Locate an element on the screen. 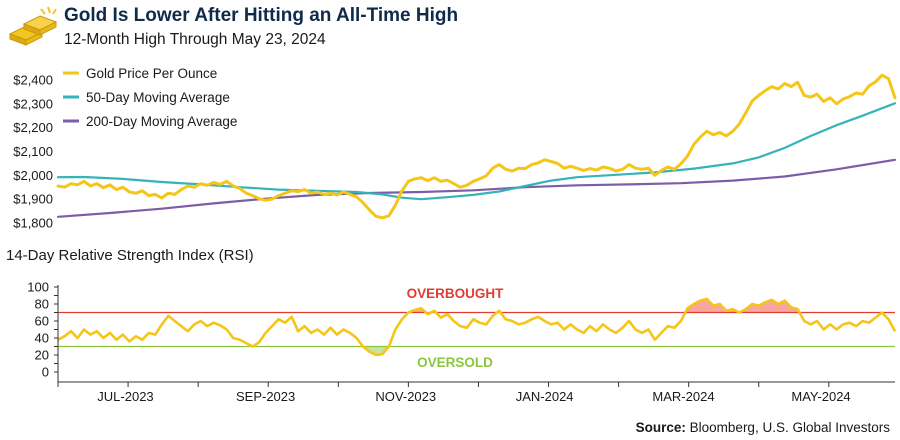 The width and height of the screenshot is (900, 440). price-y-tick-label: $2,400 is located at coordinates (33, 79).